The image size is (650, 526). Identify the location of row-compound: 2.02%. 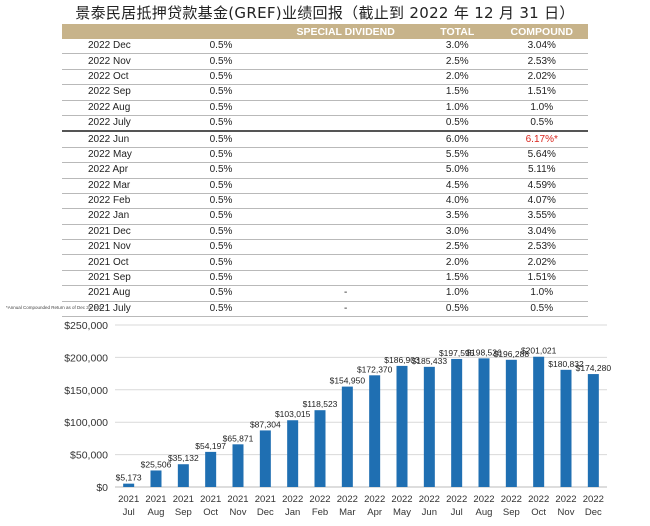
(541, 262).